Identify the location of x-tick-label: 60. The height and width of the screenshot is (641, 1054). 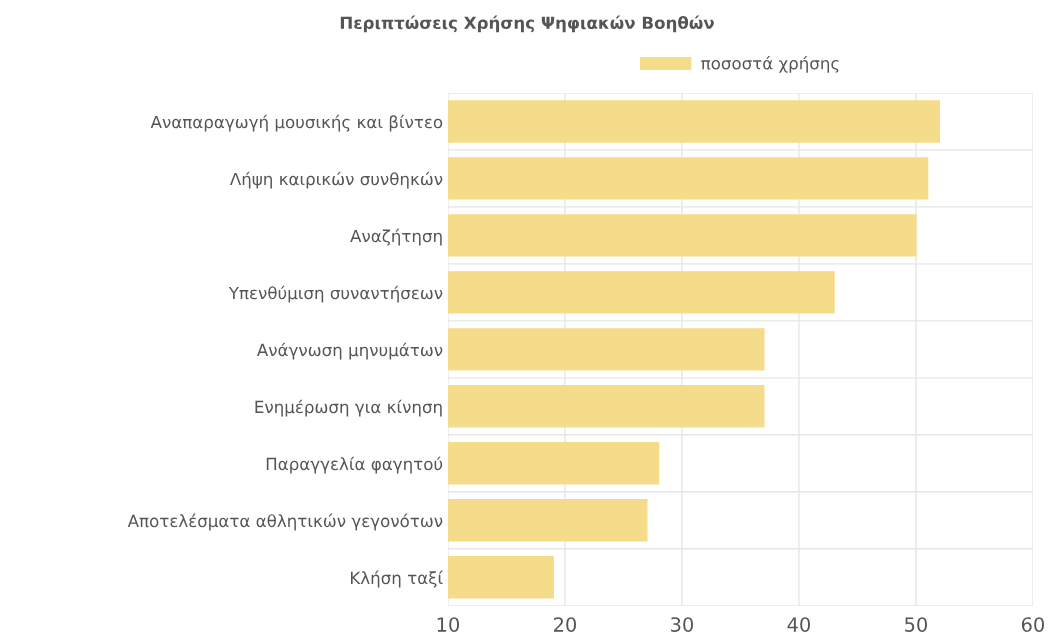
(1032, 624).